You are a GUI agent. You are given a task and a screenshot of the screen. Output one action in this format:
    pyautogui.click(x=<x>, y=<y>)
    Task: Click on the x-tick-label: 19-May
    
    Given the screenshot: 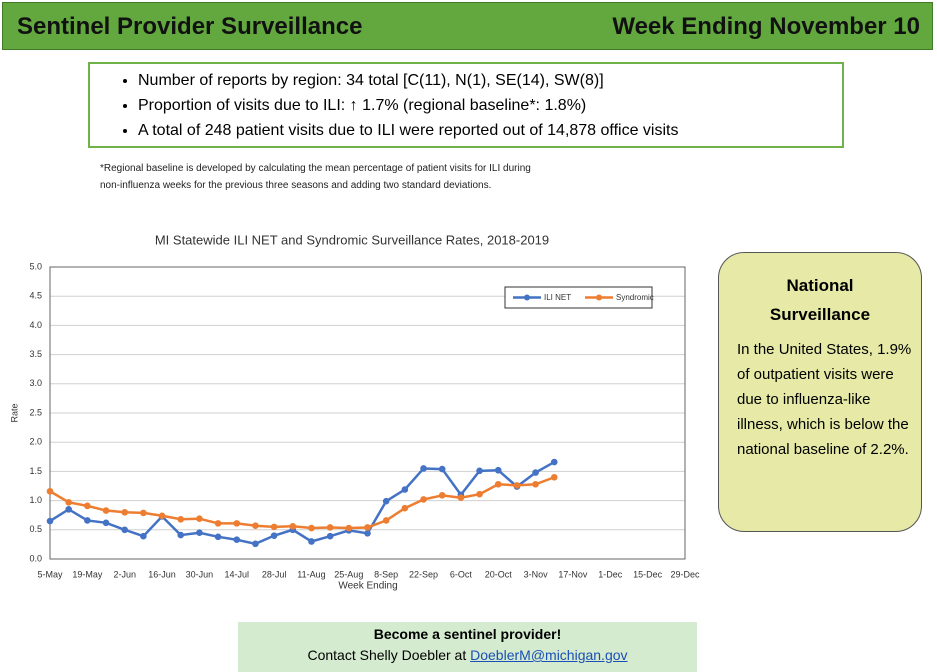 What is the action you would take?
    pyautogui.click(x=87, y=574)
    